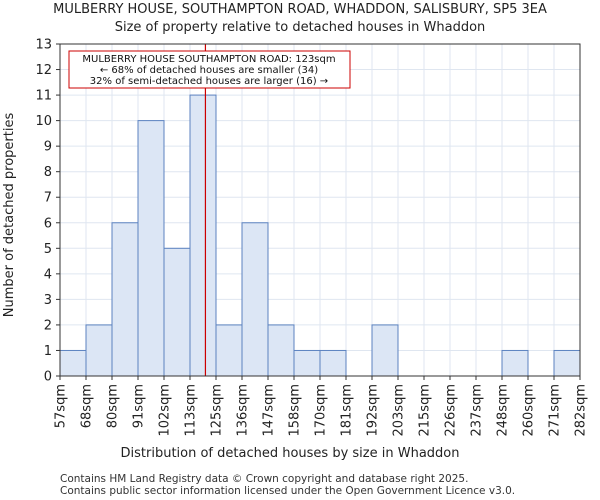  I want to click on bar-271sqm, so click(567, 363).